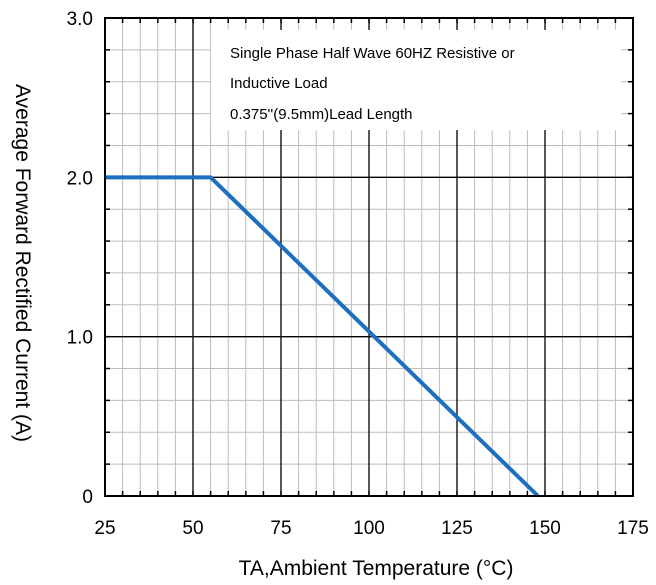  I want to click on x-tick-label: 50, so click(192, 528).